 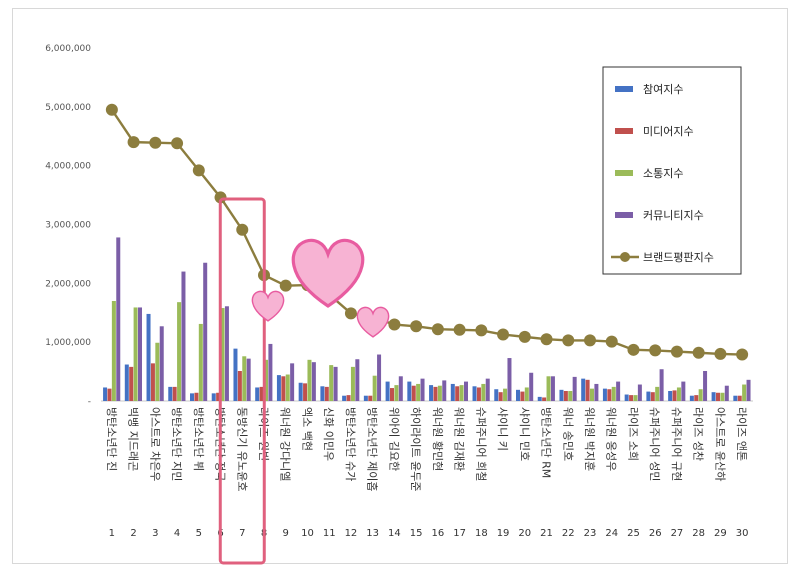 I want to click on legend-swatch, so click(x=624, y=89).